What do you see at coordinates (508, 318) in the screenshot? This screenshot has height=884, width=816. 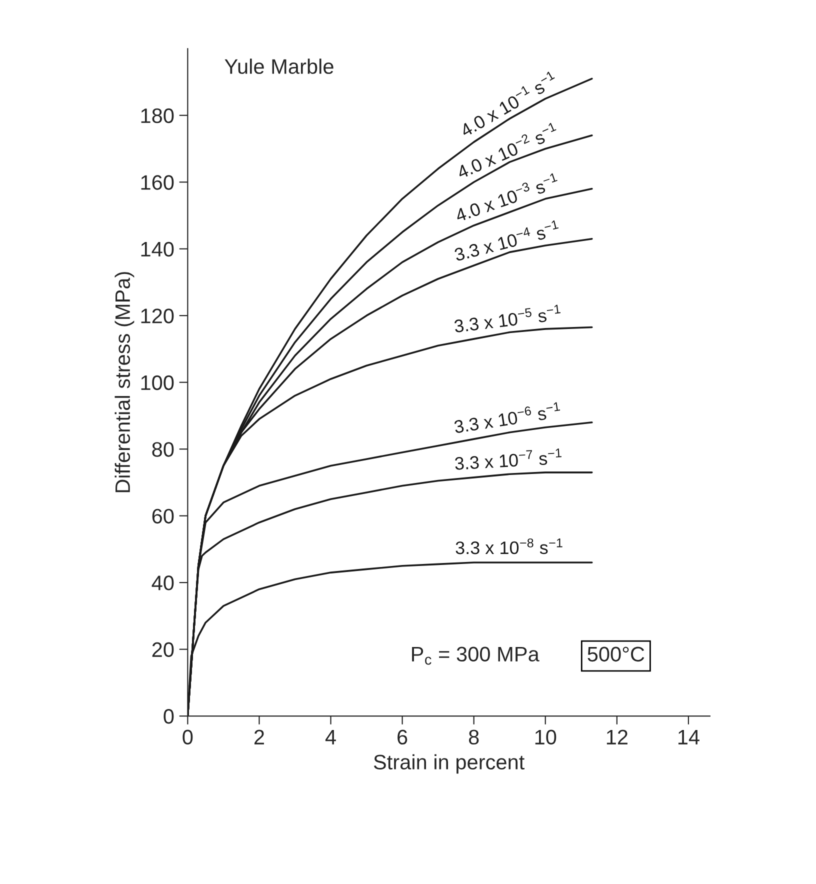 I see `text: 3.3 x 10$^{−5}$ s$^{−1}$` at bounding box center [508, 318].